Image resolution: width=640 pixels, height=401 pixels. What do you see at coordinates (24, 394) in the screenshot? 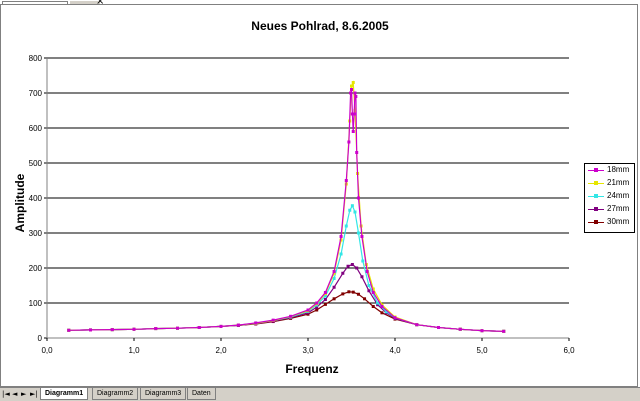
I see `tab-nav-next-icon: ►` at bounding box center [24, 394].